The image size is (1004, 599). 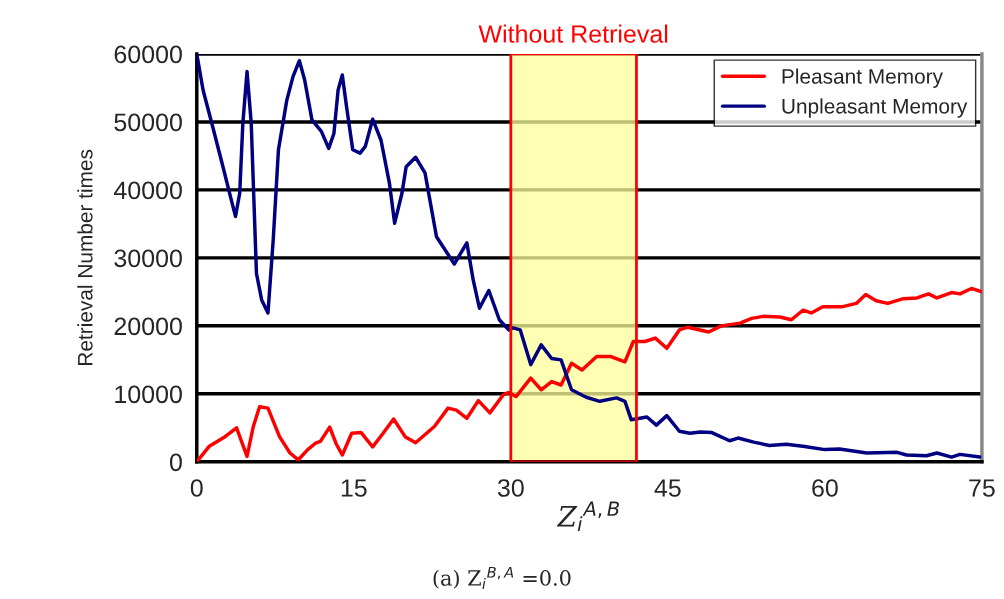 What do you see at coordinates (196, 488) in the screenshot?
I see `x-tick-label: 0` at bounding box center [196, 488].